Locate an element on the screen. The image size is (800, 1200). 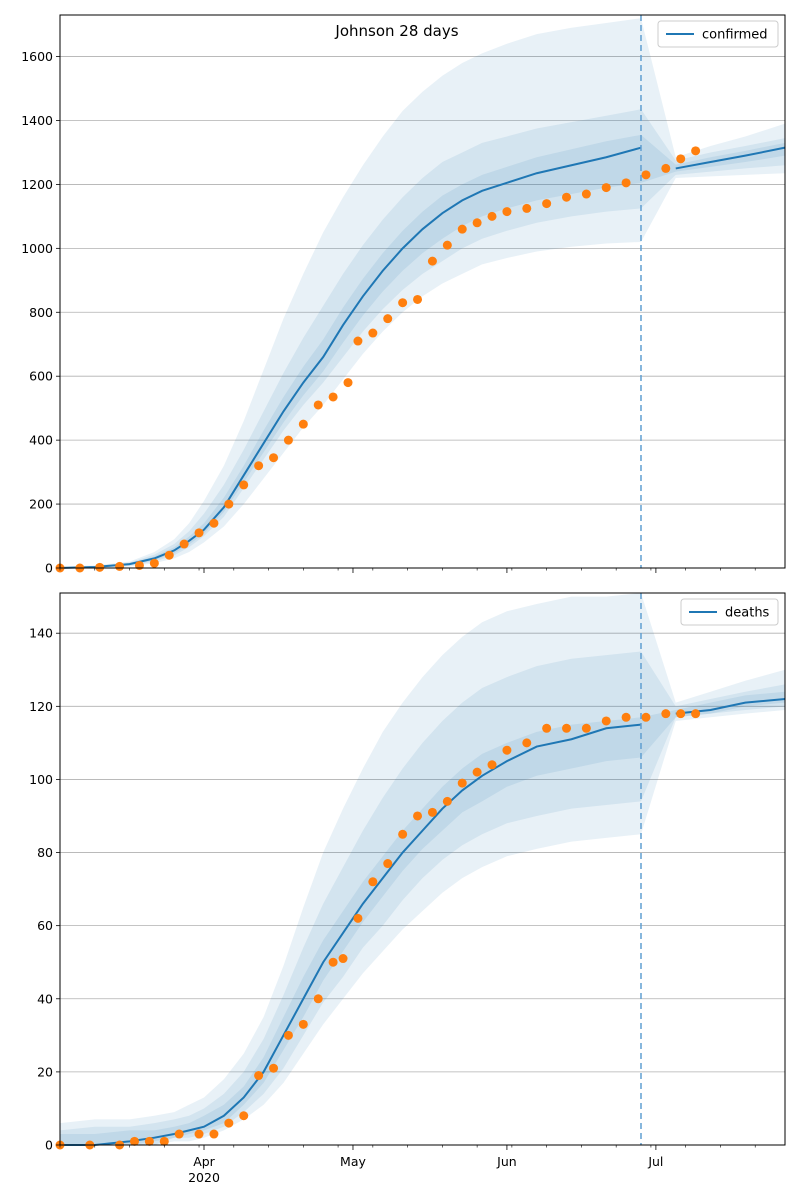
y-tick-label: 140 is located at coordinates (41, 633).